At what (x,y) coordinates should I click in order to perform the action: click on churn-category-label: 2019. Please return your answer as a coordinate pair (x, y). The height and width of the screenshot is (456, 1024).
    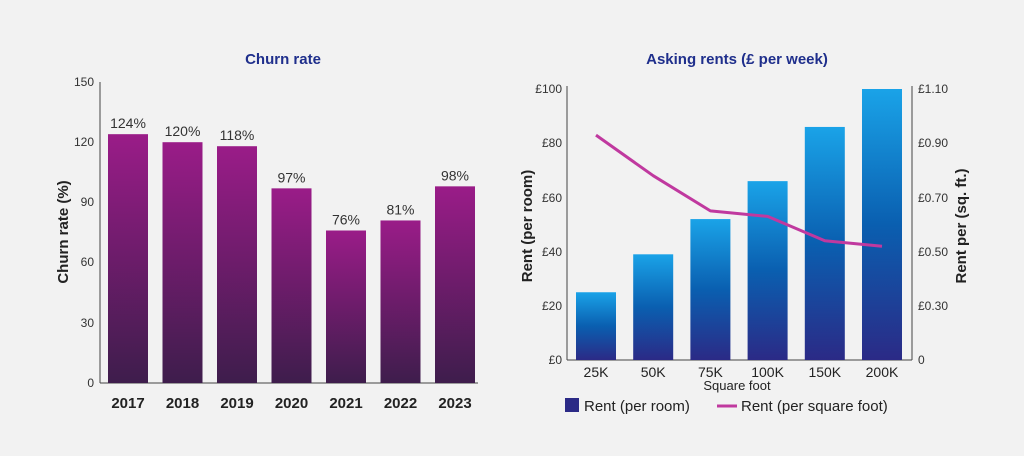
    Looking at the image, I should click on (236, 403).